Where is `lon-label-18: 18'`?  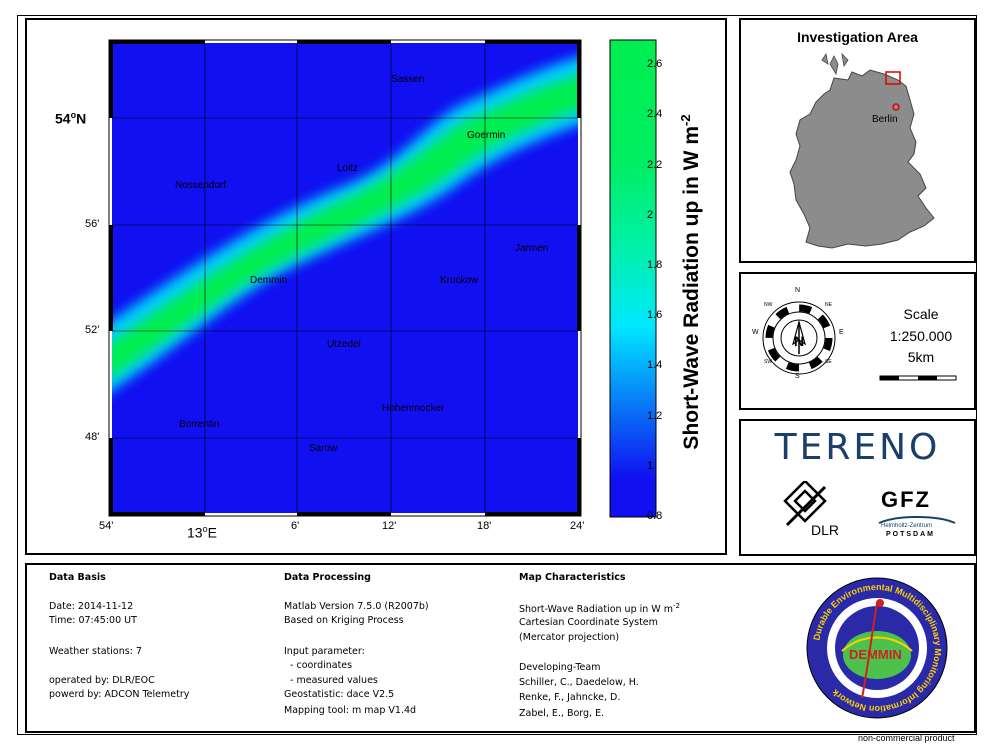 lon-label-18: 18' is located at coordinates (484, 526).